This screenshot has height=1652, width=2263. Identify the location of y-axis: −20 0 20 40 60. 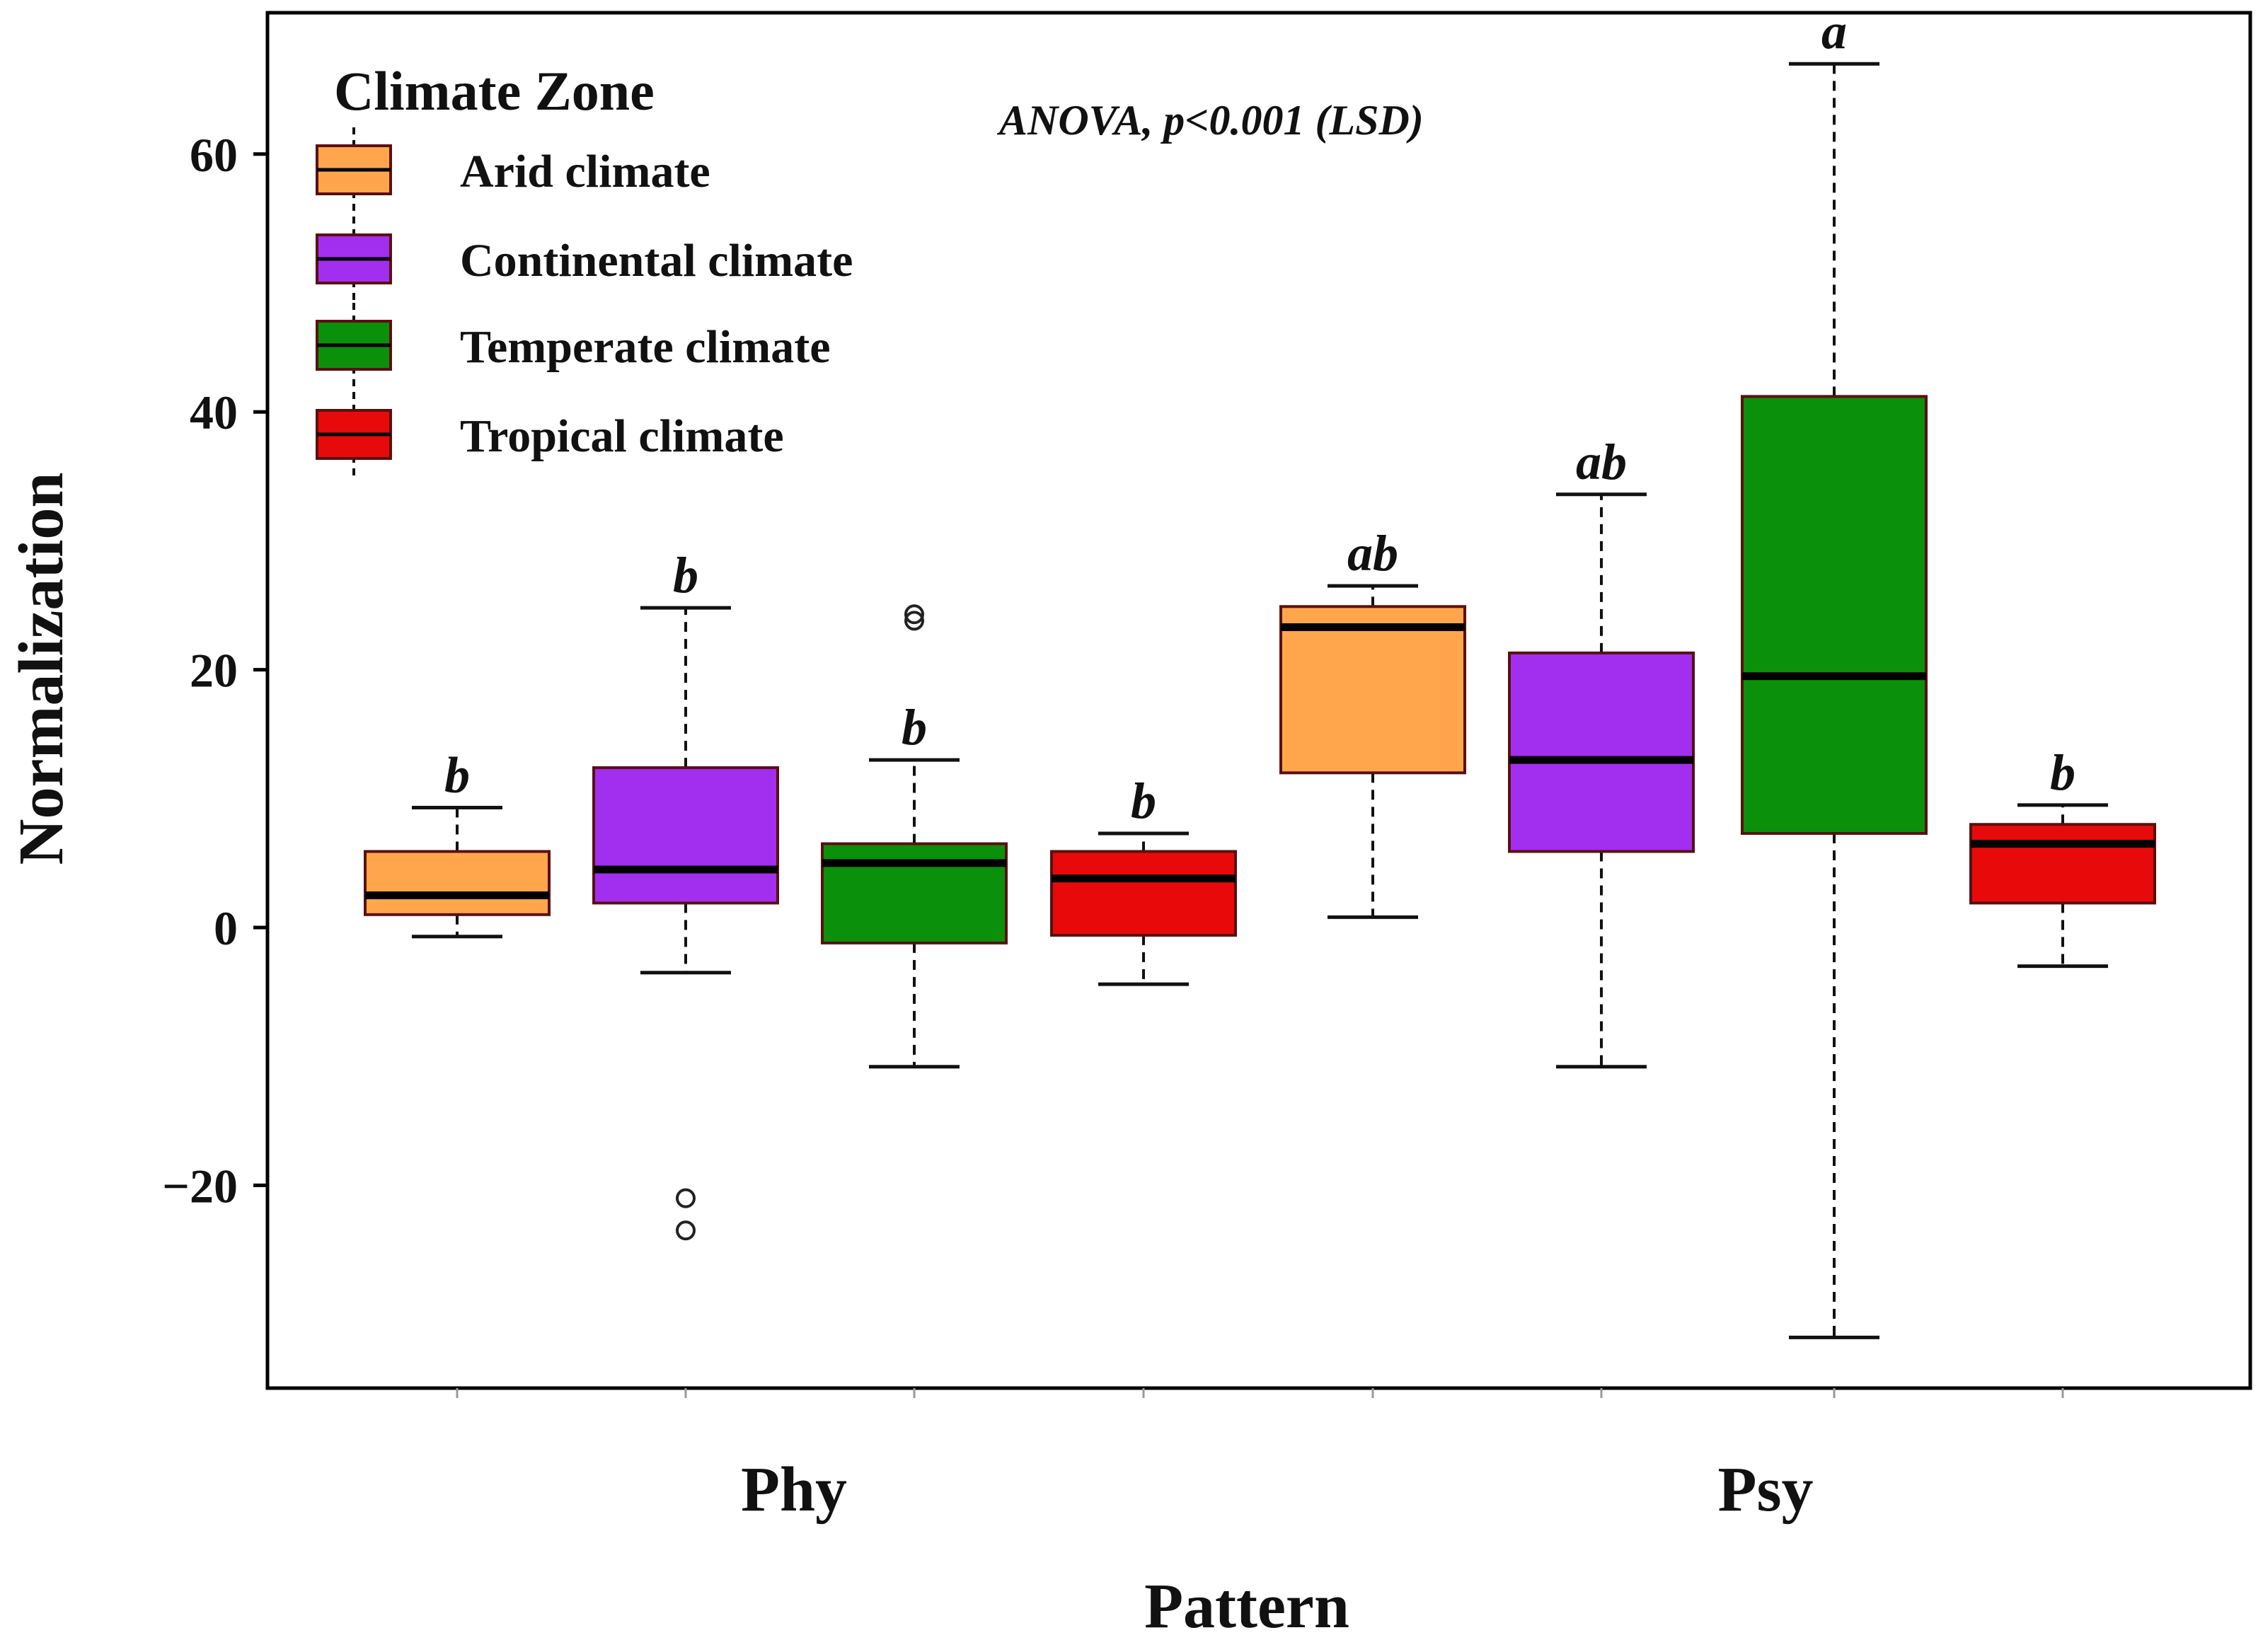
(214, 670).